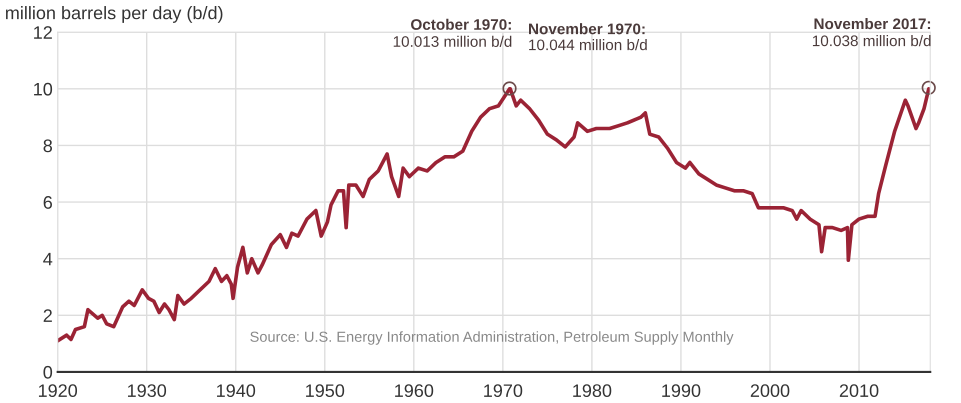  Describe the element at coordinates (503, 391) in the screenshot. I see `x-tick-label: 1970` at that location.